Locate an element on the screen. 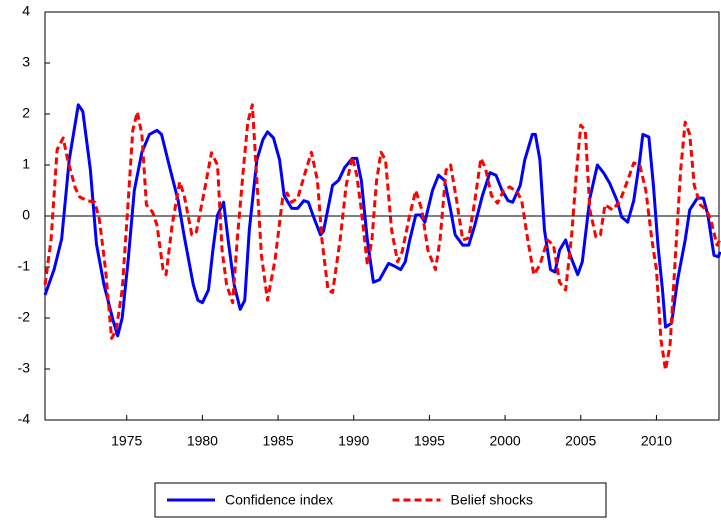 This screenshot has width=721, height=525. y-tick-label: -2 is located at coordinates (24, 317).